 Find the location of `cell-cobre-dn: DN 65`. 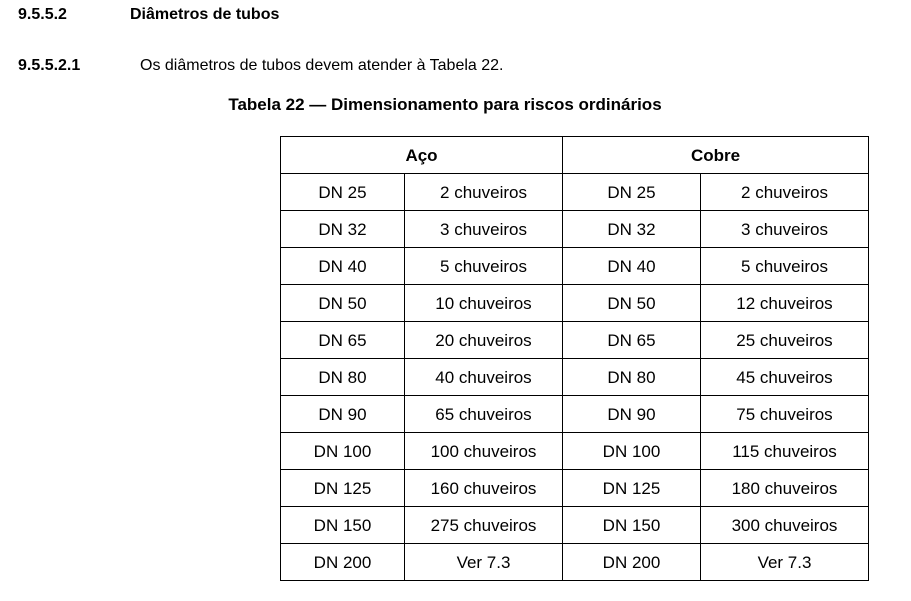

cell-cobre-dn: DN 65 is located at coordinates (631, 340).